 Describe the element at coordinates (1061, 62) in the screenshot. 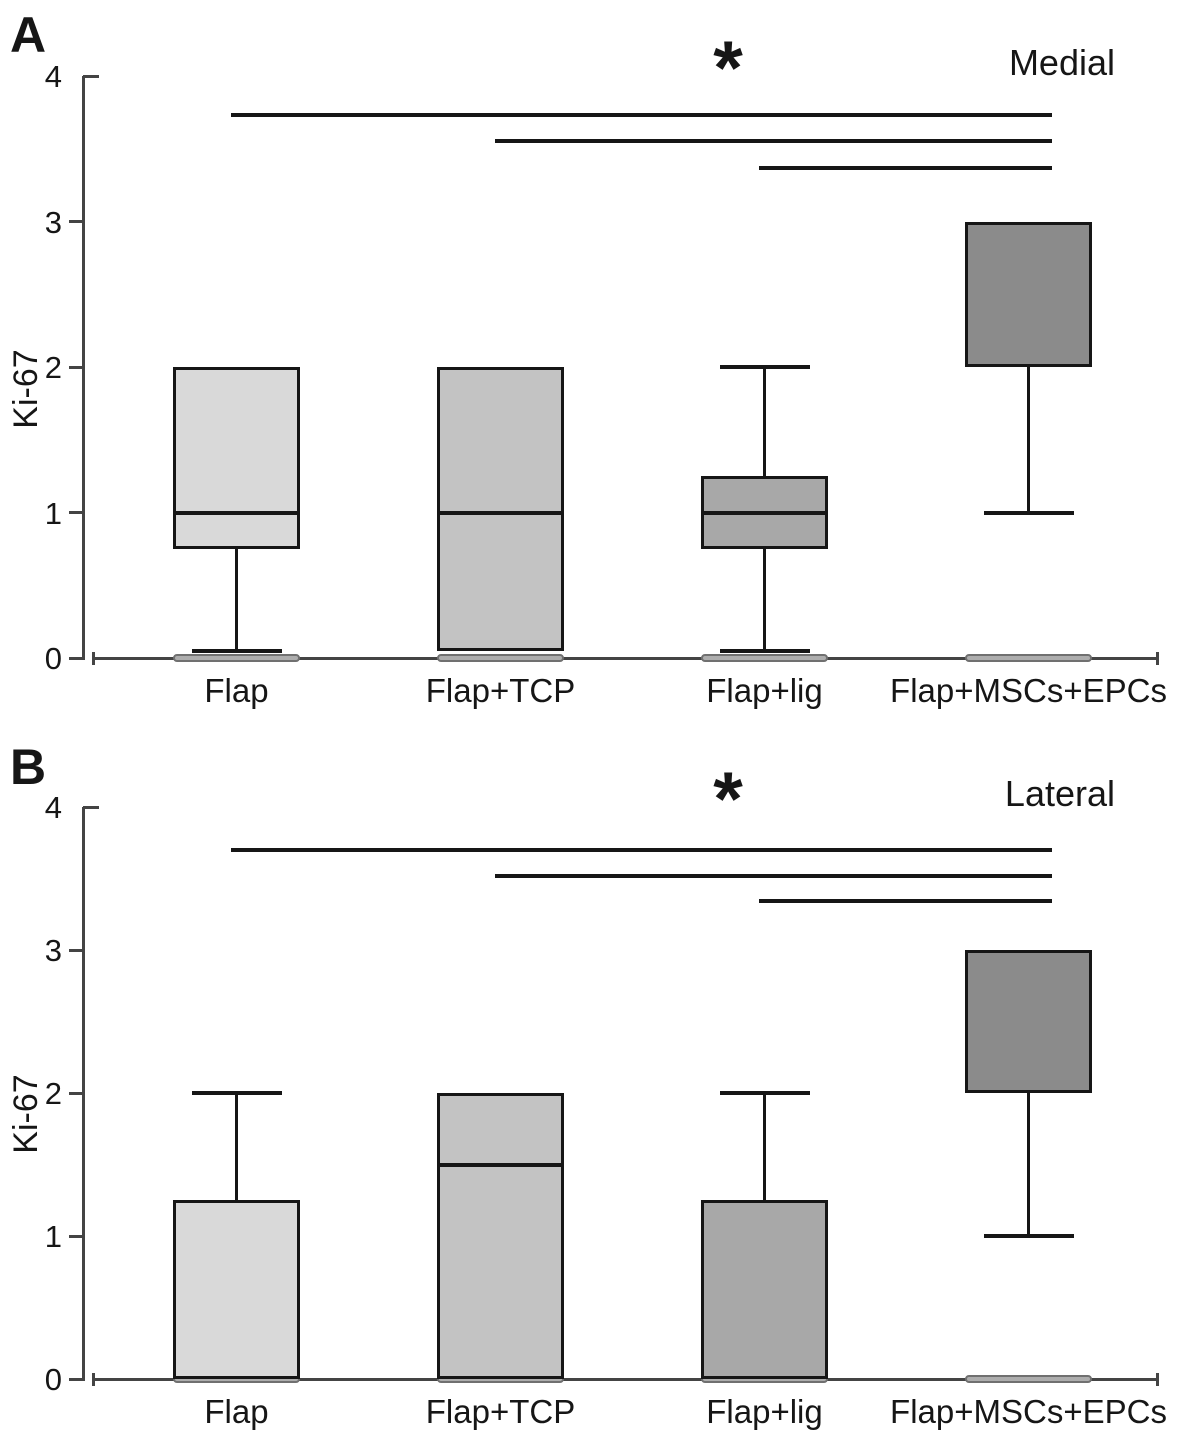

I see `panel-side-label: Medial` at that location.